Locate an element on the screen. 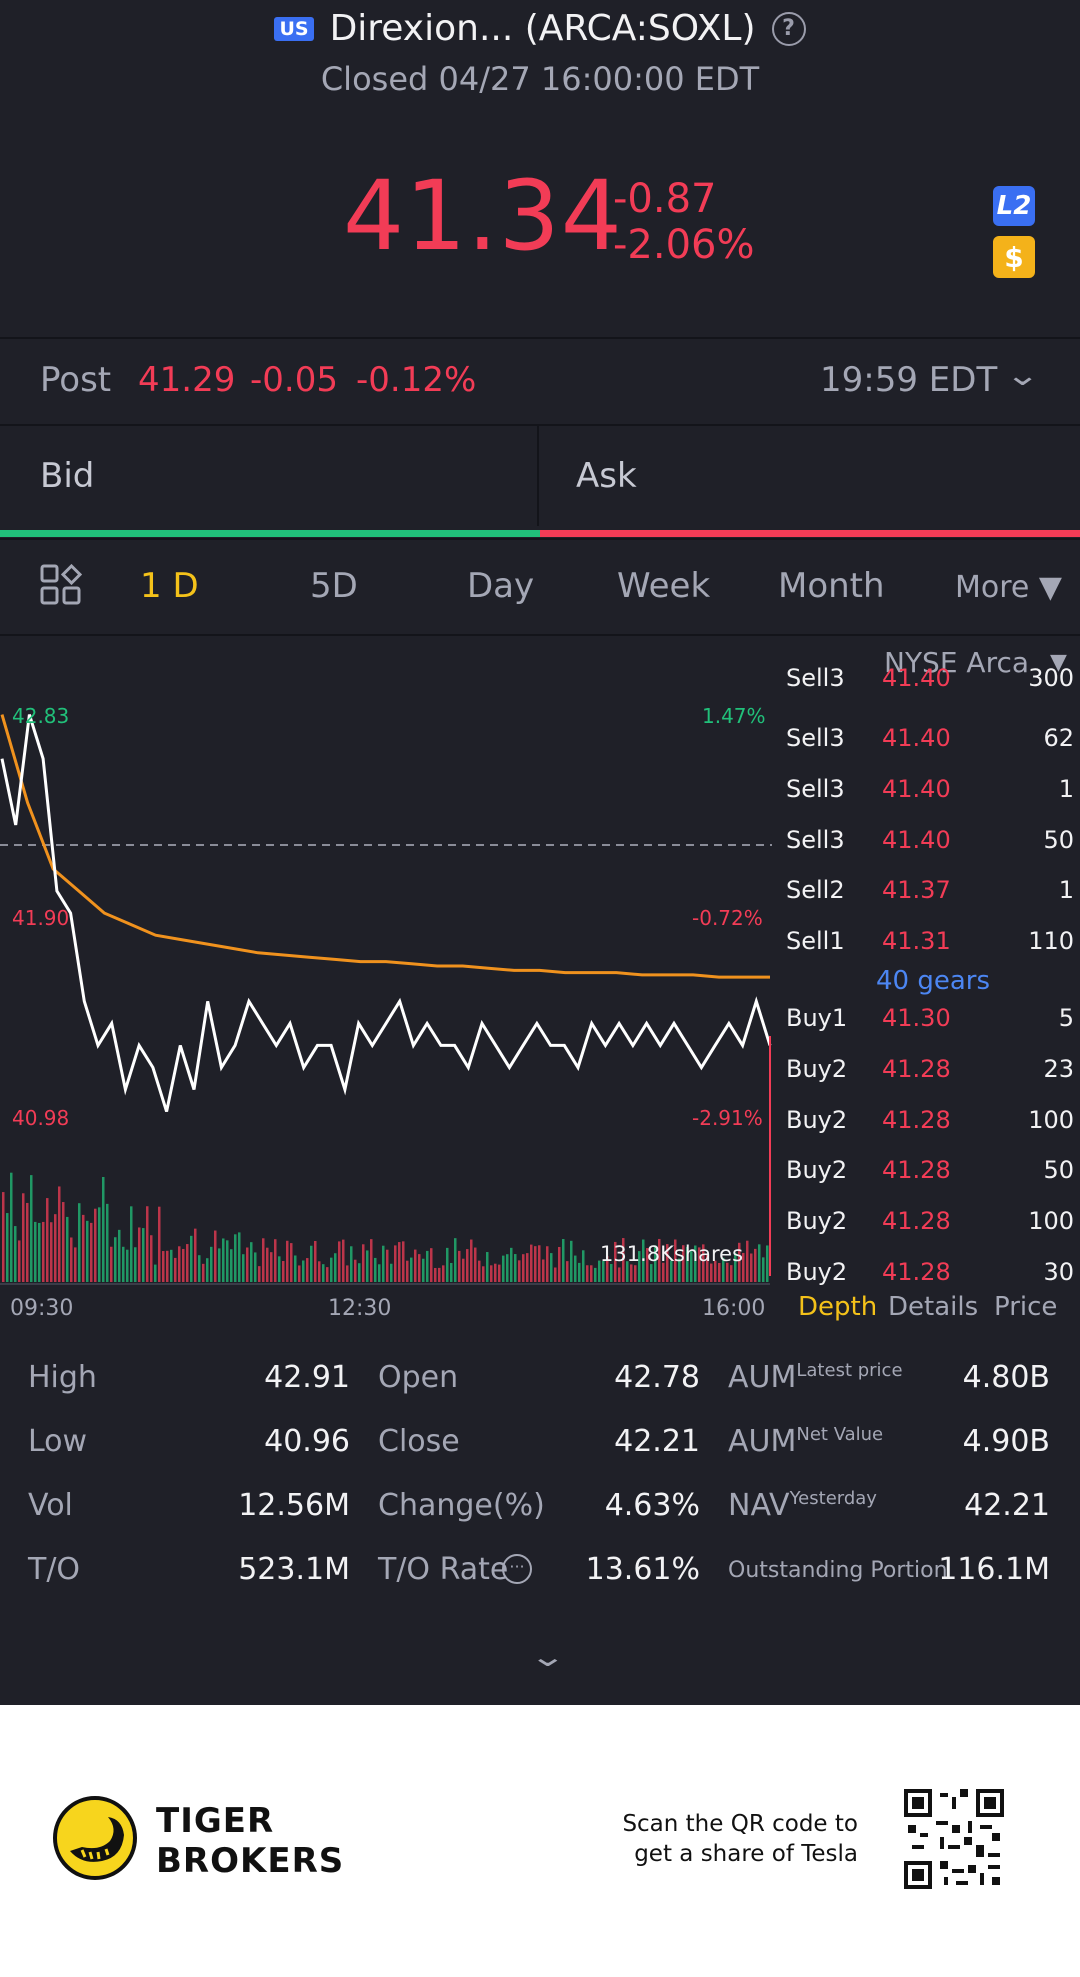  post-market-row: Post 41.29 -0.05 -0.12% 19:59 EDT ⌄ is located at coordinates (540, 382).